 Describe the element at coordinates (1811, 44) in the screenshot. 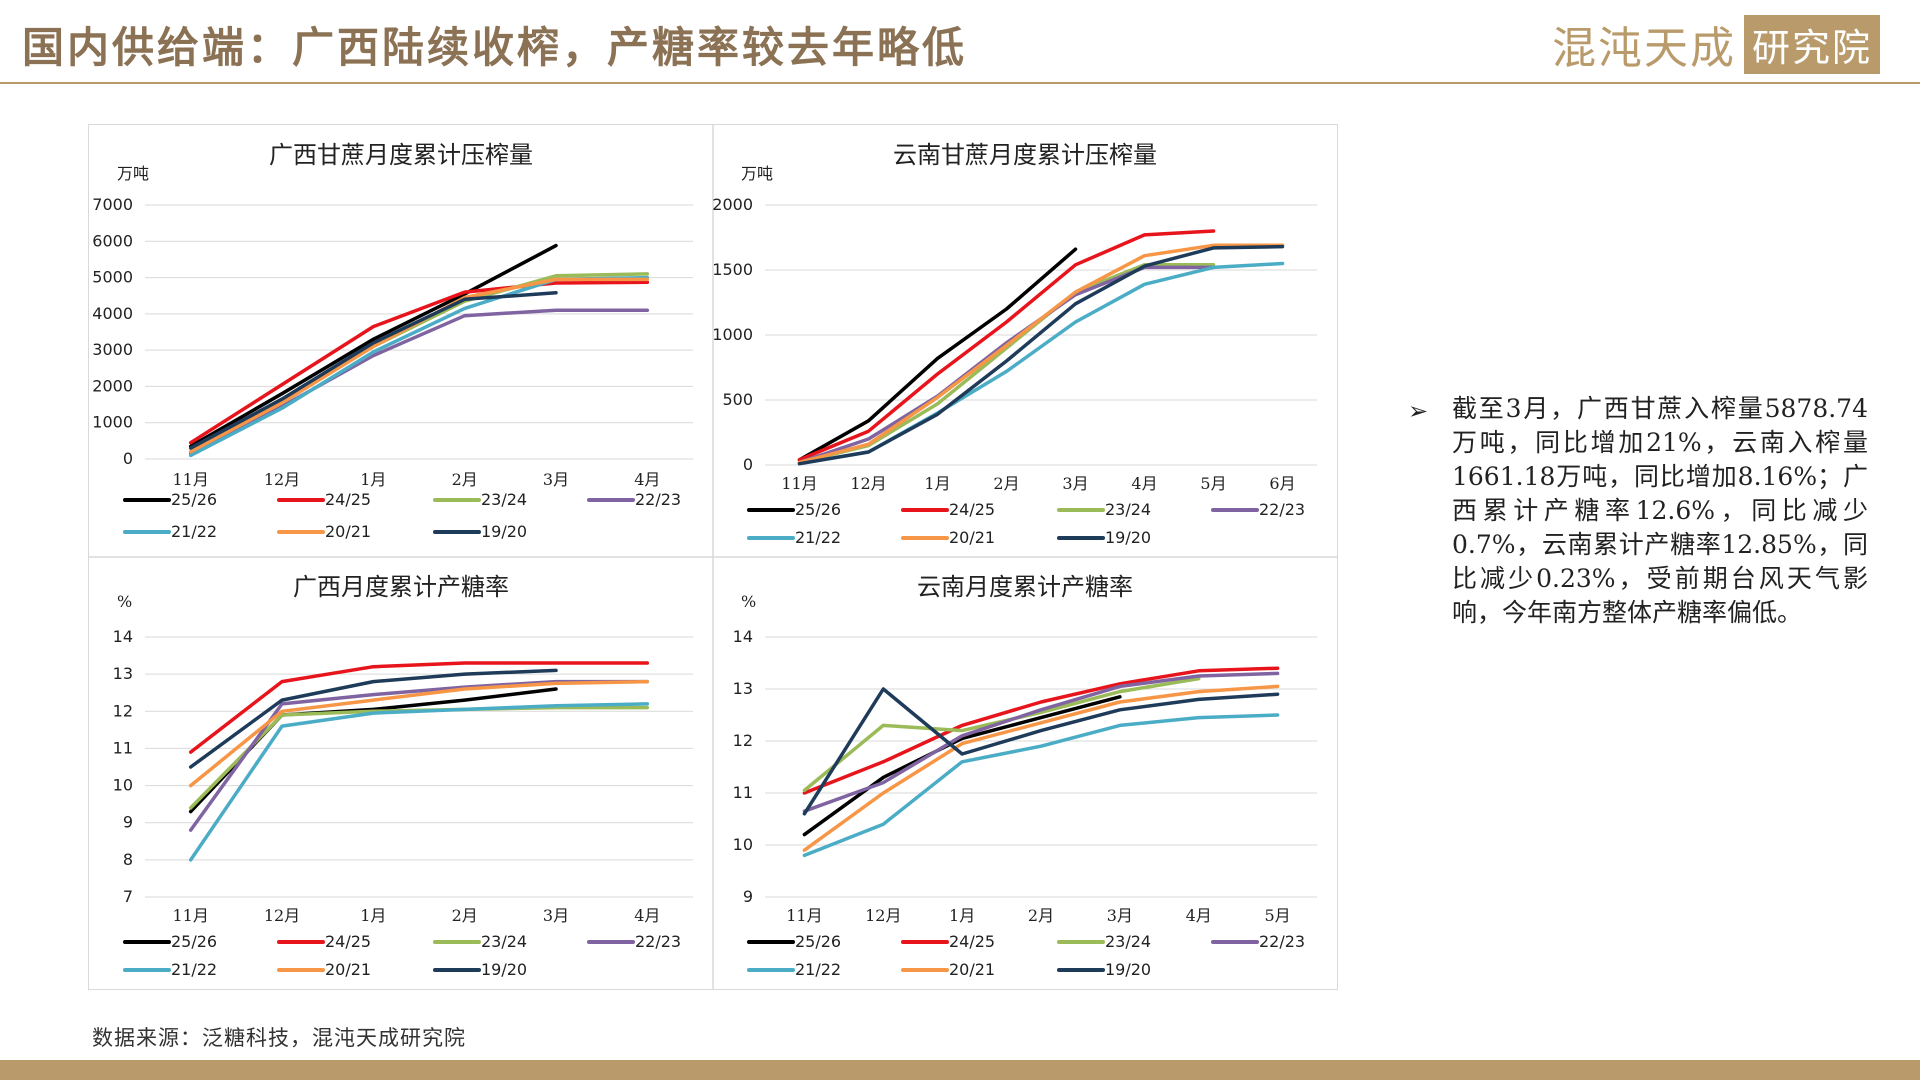

I see `logo-box-text: 研究院` at that location.